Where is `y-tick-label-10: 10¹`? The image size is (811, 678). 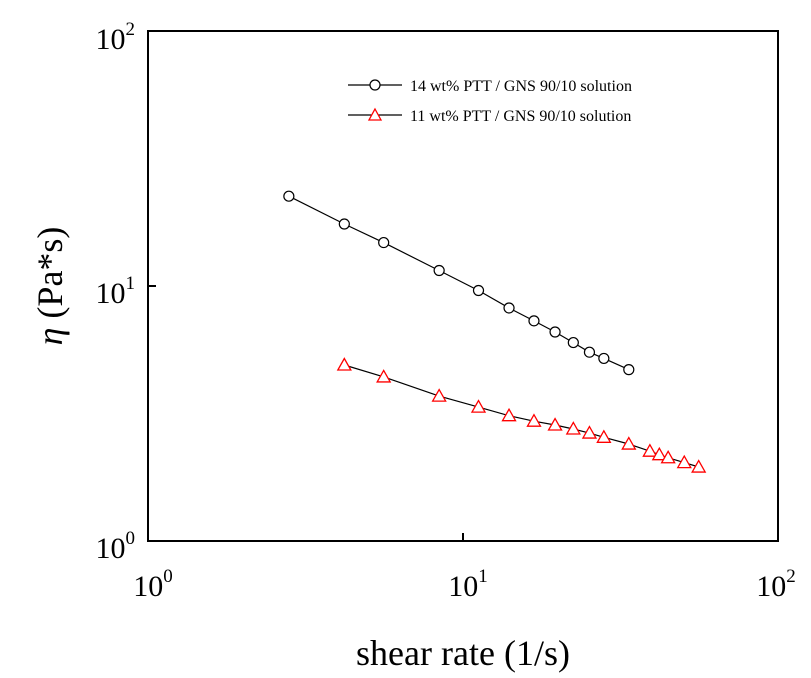
y-tick-label-10: 10¹ is located at coordinates (116, 291).